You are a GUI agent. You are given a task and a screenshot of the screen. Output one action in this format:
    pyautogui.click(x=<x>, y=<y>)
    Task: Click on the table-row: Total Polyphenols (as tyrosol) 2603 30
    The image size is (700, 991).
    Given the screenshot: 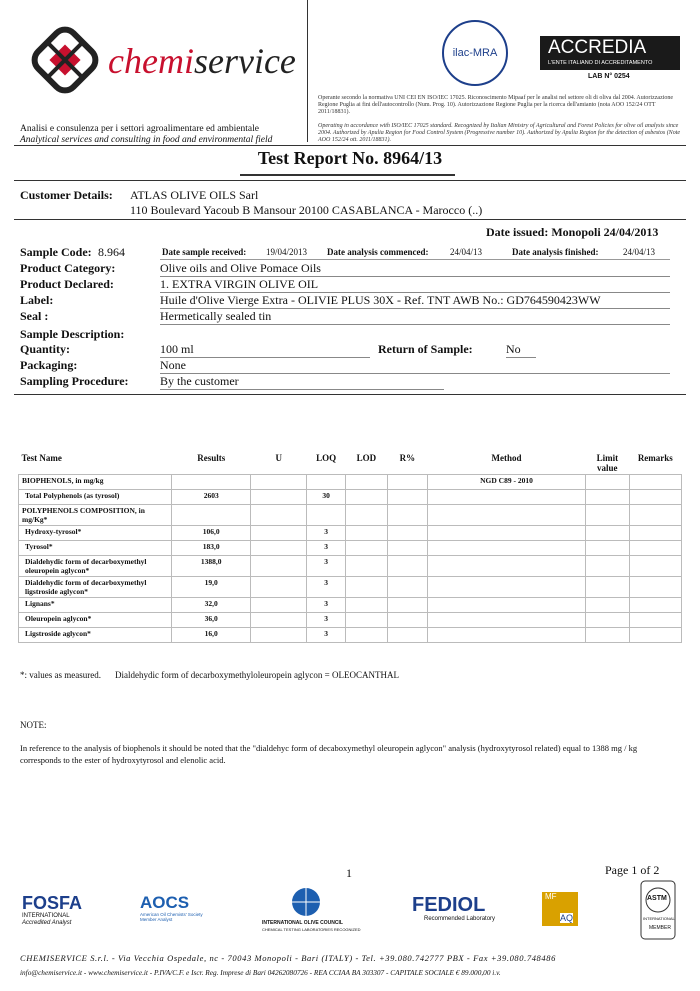 What is the action you would take?
    pyautogui.click(x=350, y=497)
    